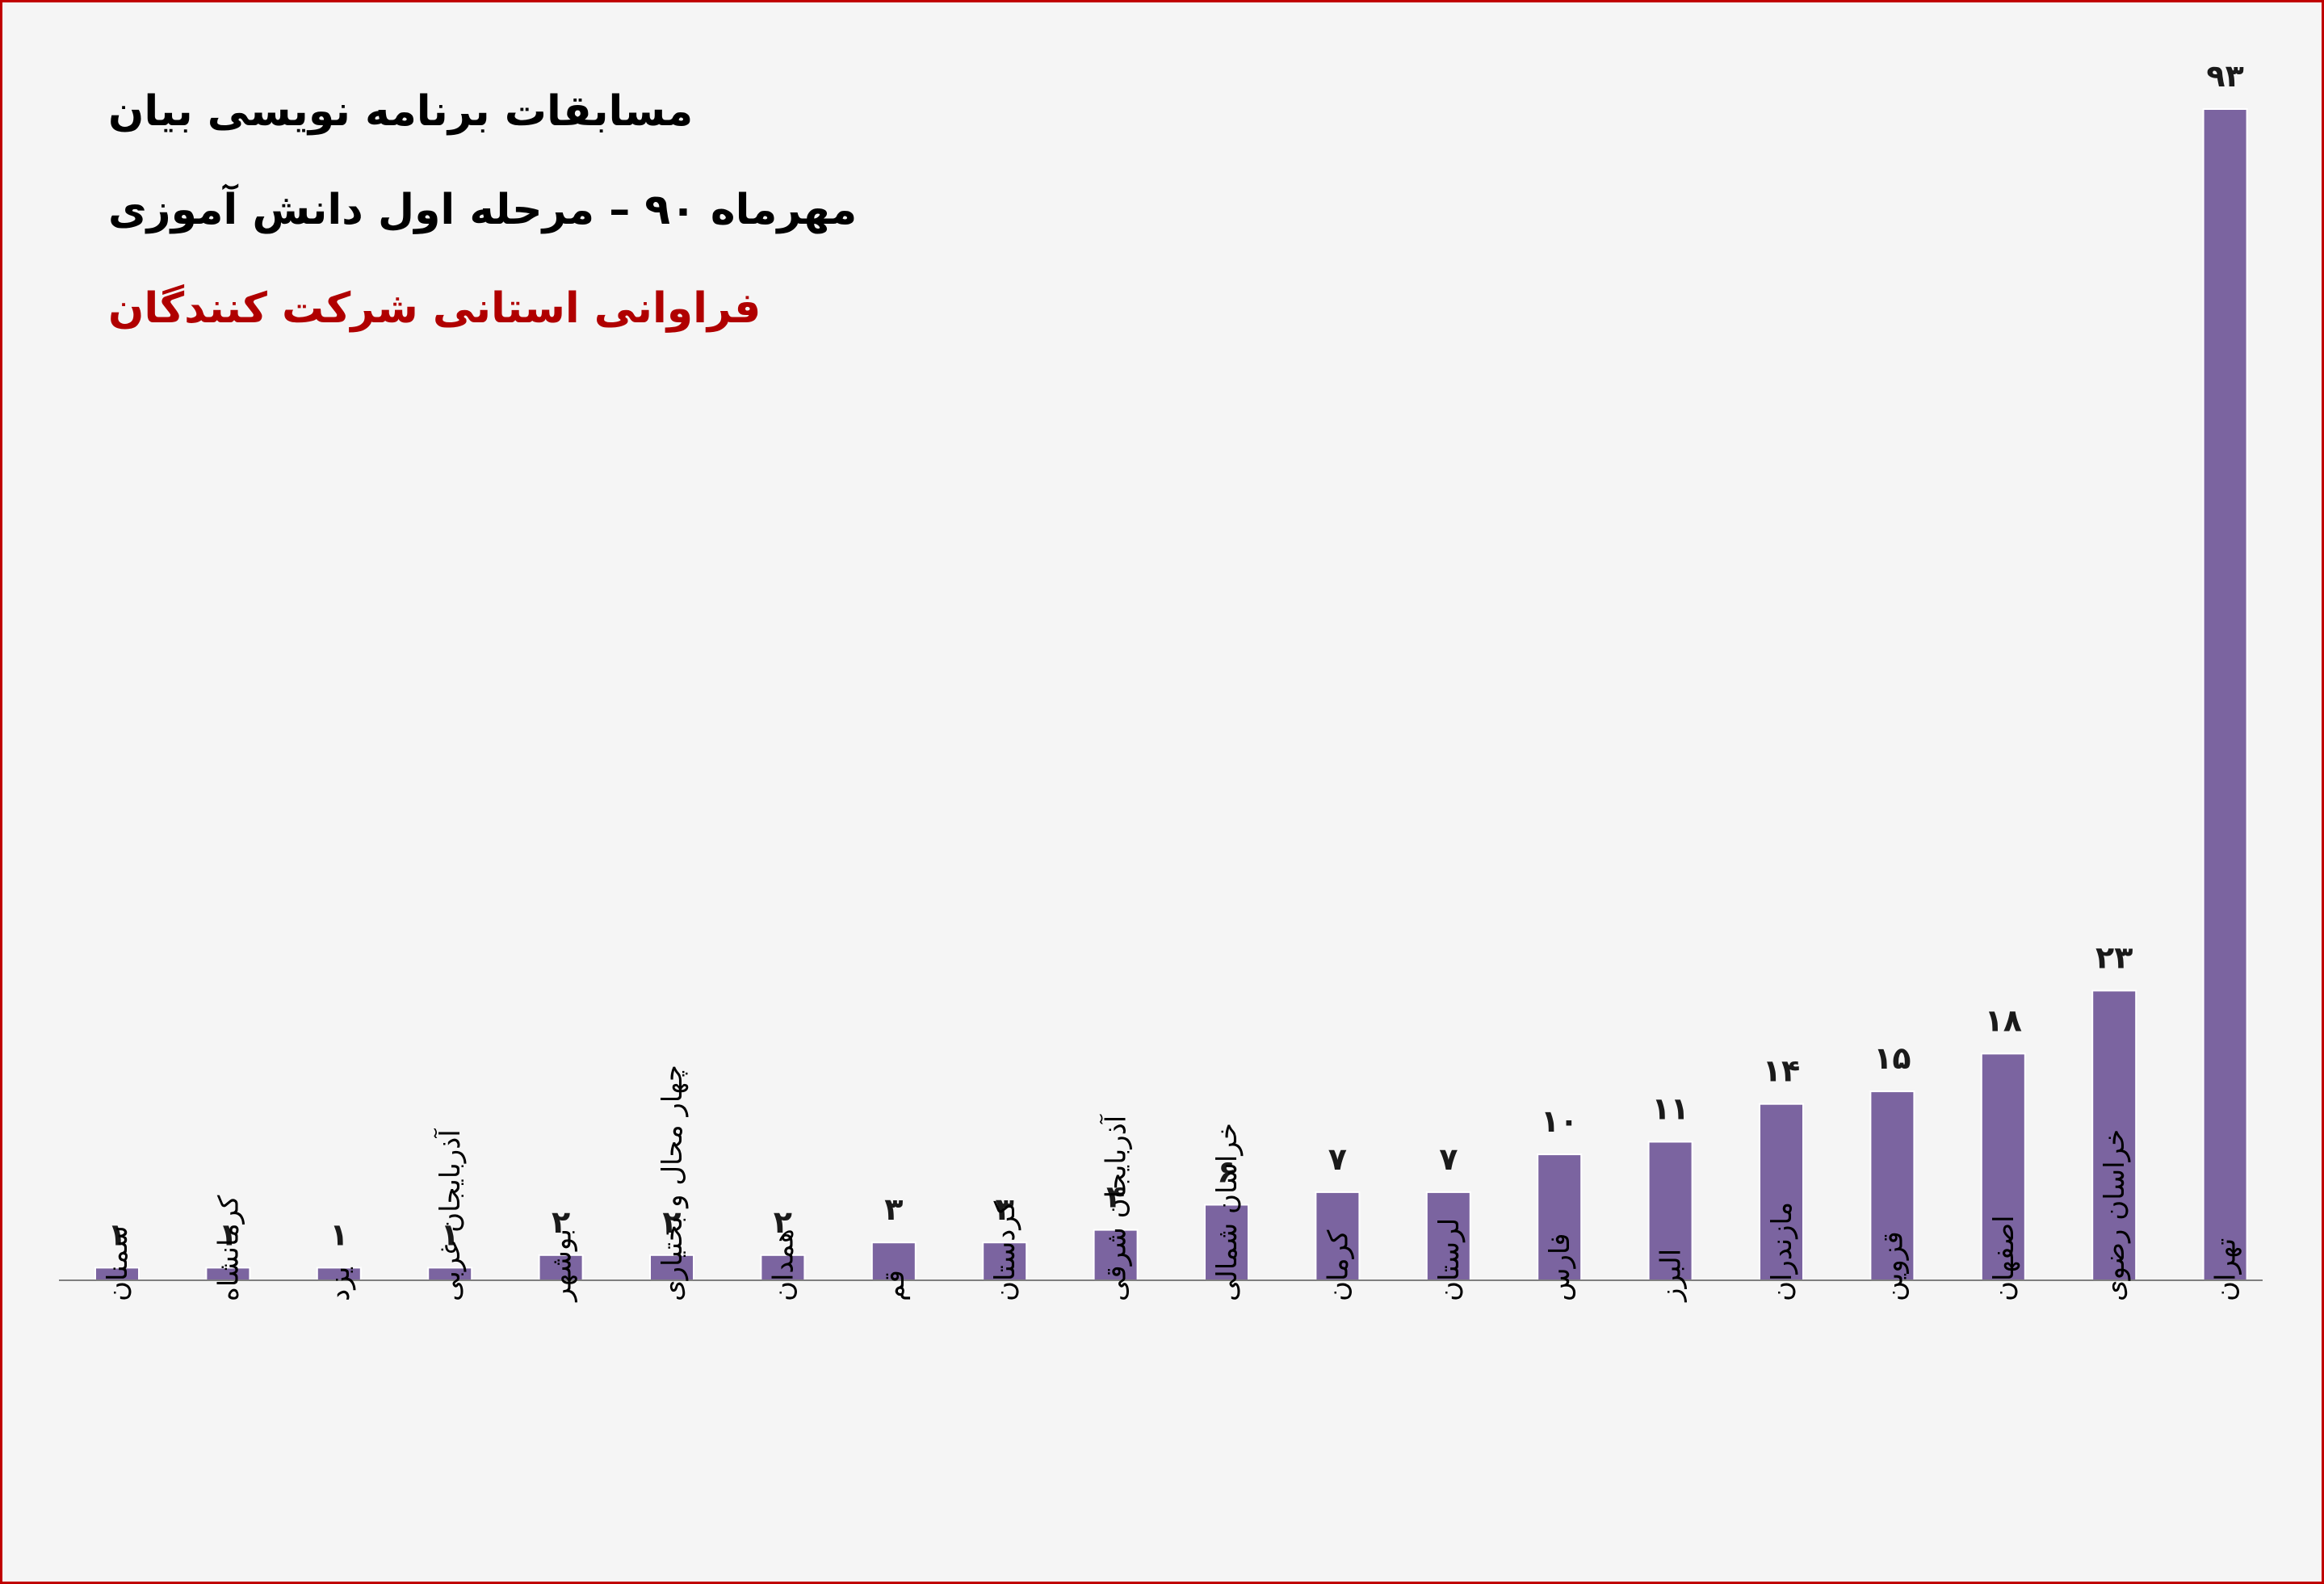 This screenshot has height=1584, width=2324. Describe the element at coordinates (1892, 1058) in the screenshot. I see `bar-value-label: ۱۵` at that location.